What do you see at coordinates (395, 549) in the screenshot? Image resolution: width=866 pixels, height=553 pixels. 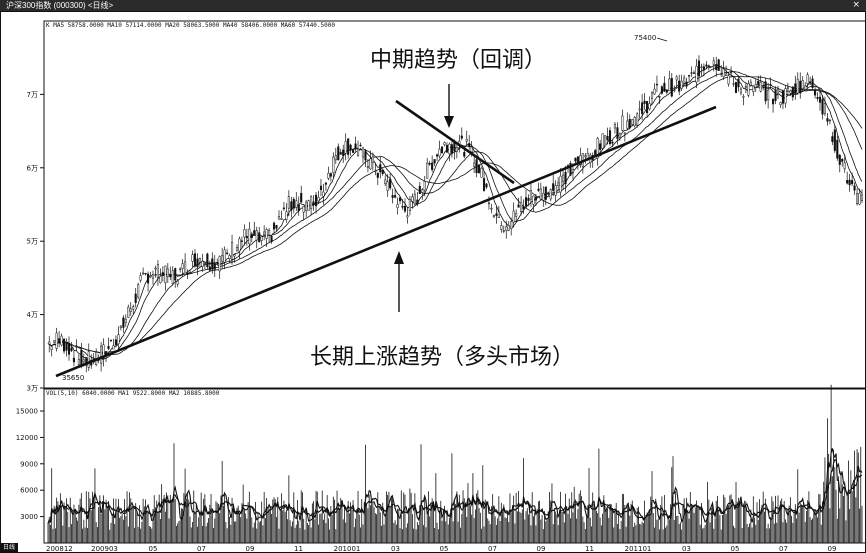 I see `x-tick-label: 03` at bounding box center [395, 549].